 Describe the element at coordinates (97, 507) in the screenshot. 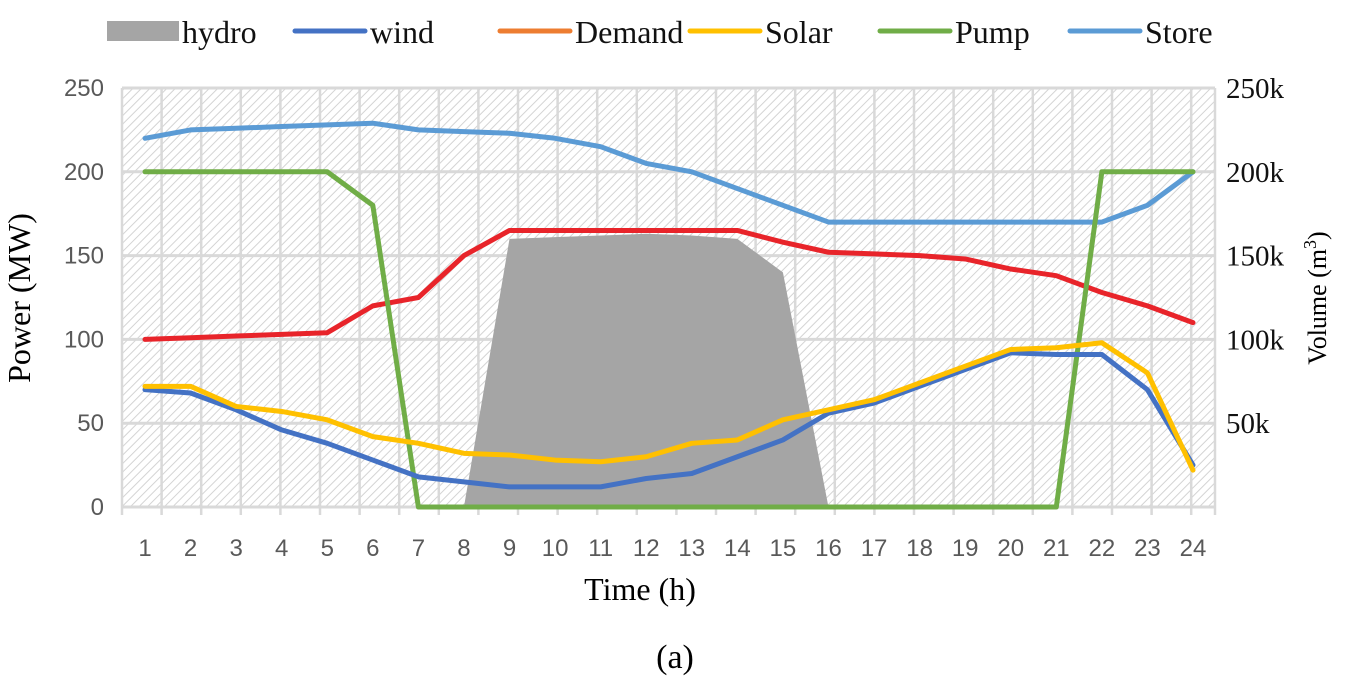

I see `y-tick-label: 0` at that location.